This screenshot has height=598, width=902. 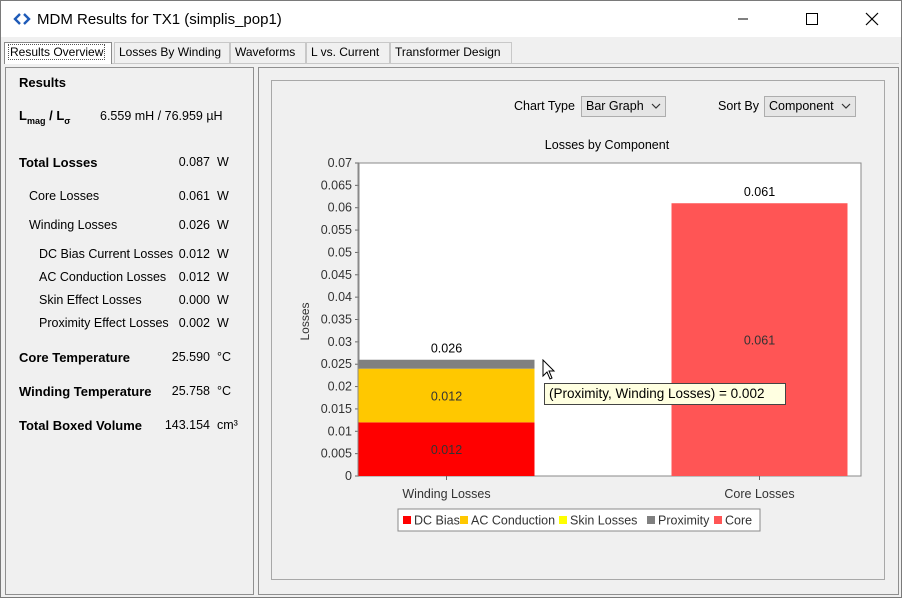 I want to click on sort-by-select: Component, so click(x=810, y=106).